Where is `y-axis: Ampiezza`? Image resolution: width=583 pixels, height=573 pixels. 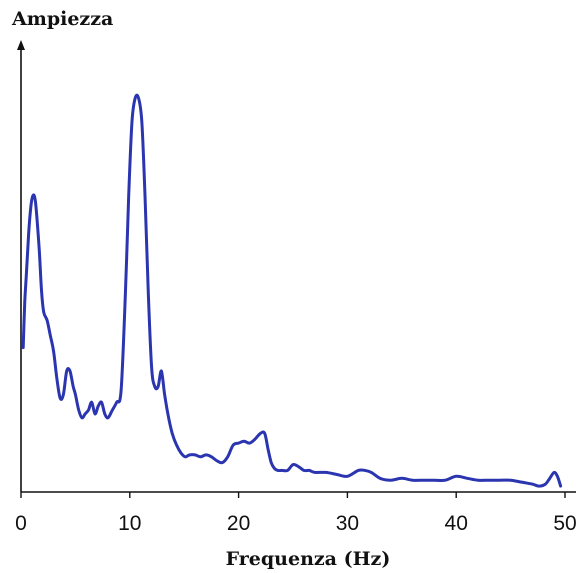
y-axis: Ampiezza is located at coordinates (62, 250).